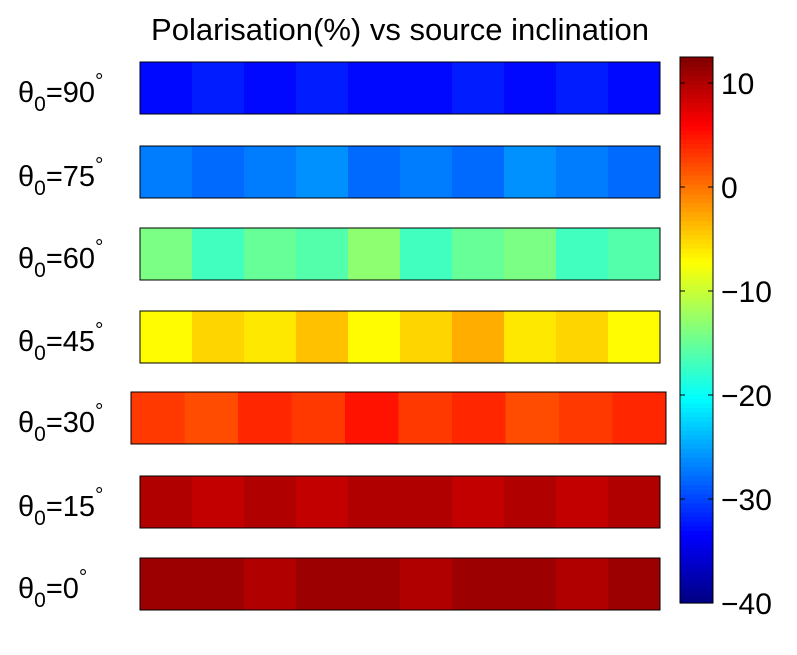 This screenshot has height=655, width=797. What do you see at coordinates (746, 500) in the screenshot?
I see `colorbar-tick-label: −30` at bounding box center [746, 500].